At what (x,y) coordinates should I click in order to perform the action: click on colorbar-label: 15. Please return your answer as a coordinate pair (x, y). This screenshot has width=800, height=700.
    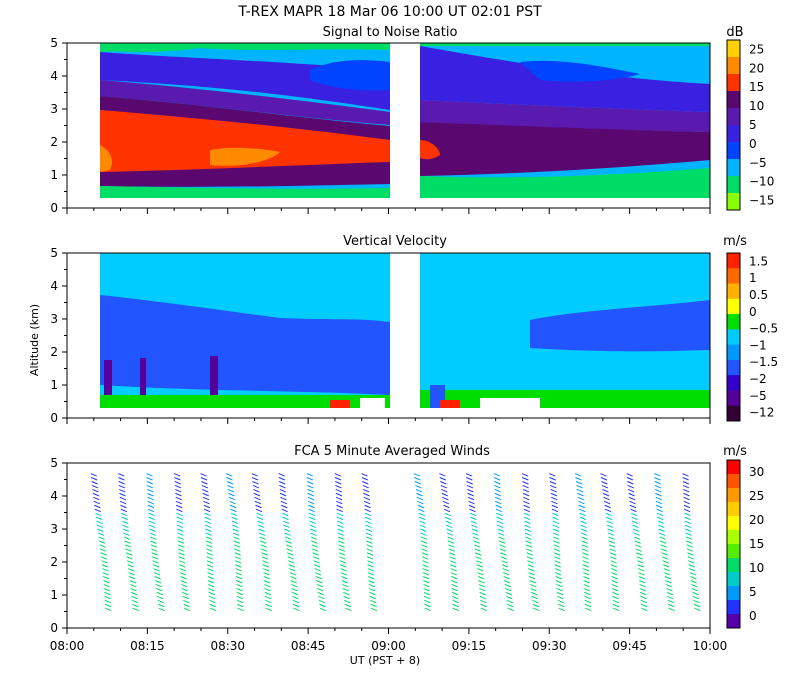
    Looking at the image, I should click on (756, 544).